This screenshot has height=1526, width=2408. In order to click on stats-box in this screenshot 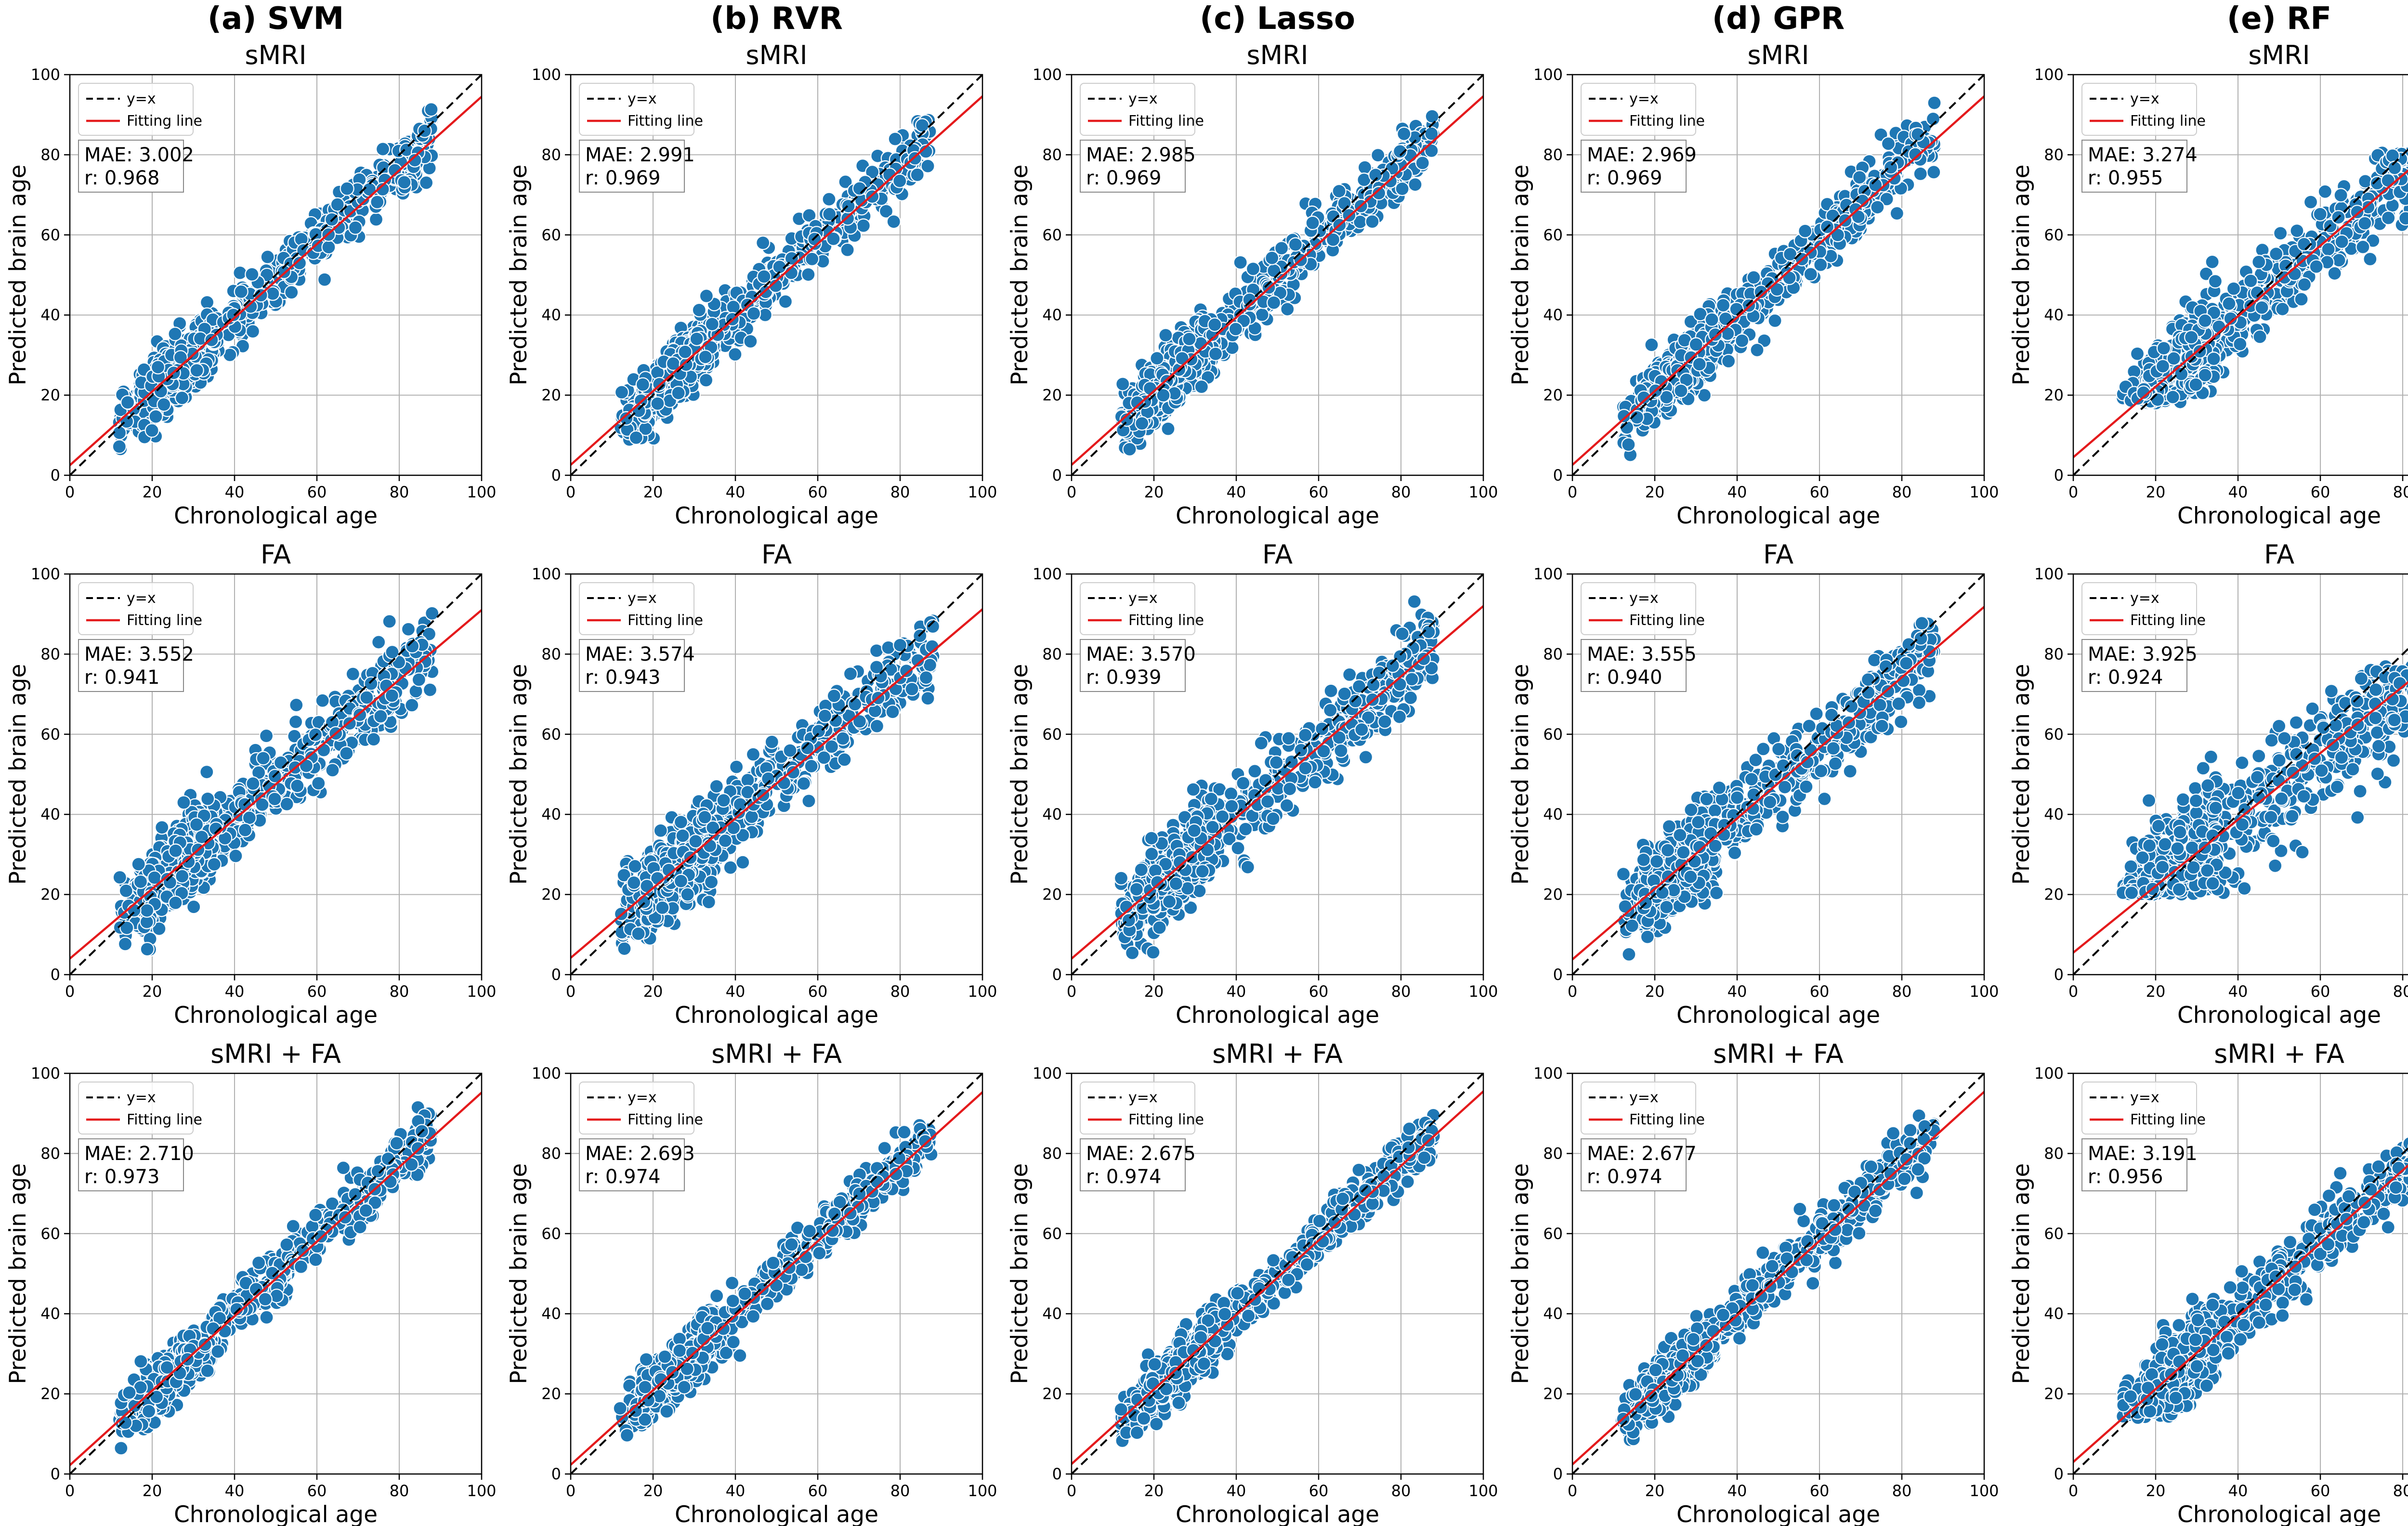, I will do `click(2134, 166)`.